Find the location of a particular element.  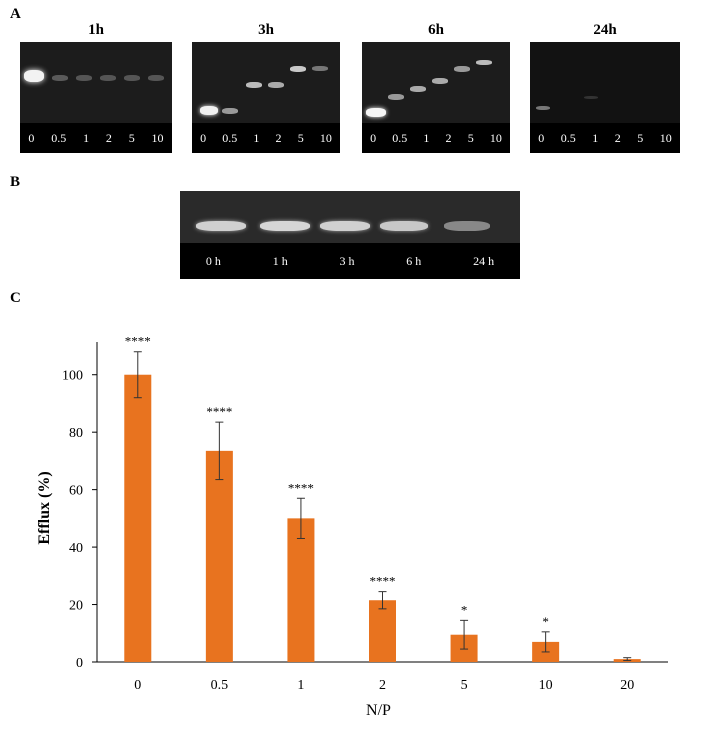

lane-label: 1 h is located at coordinates (280, 260).